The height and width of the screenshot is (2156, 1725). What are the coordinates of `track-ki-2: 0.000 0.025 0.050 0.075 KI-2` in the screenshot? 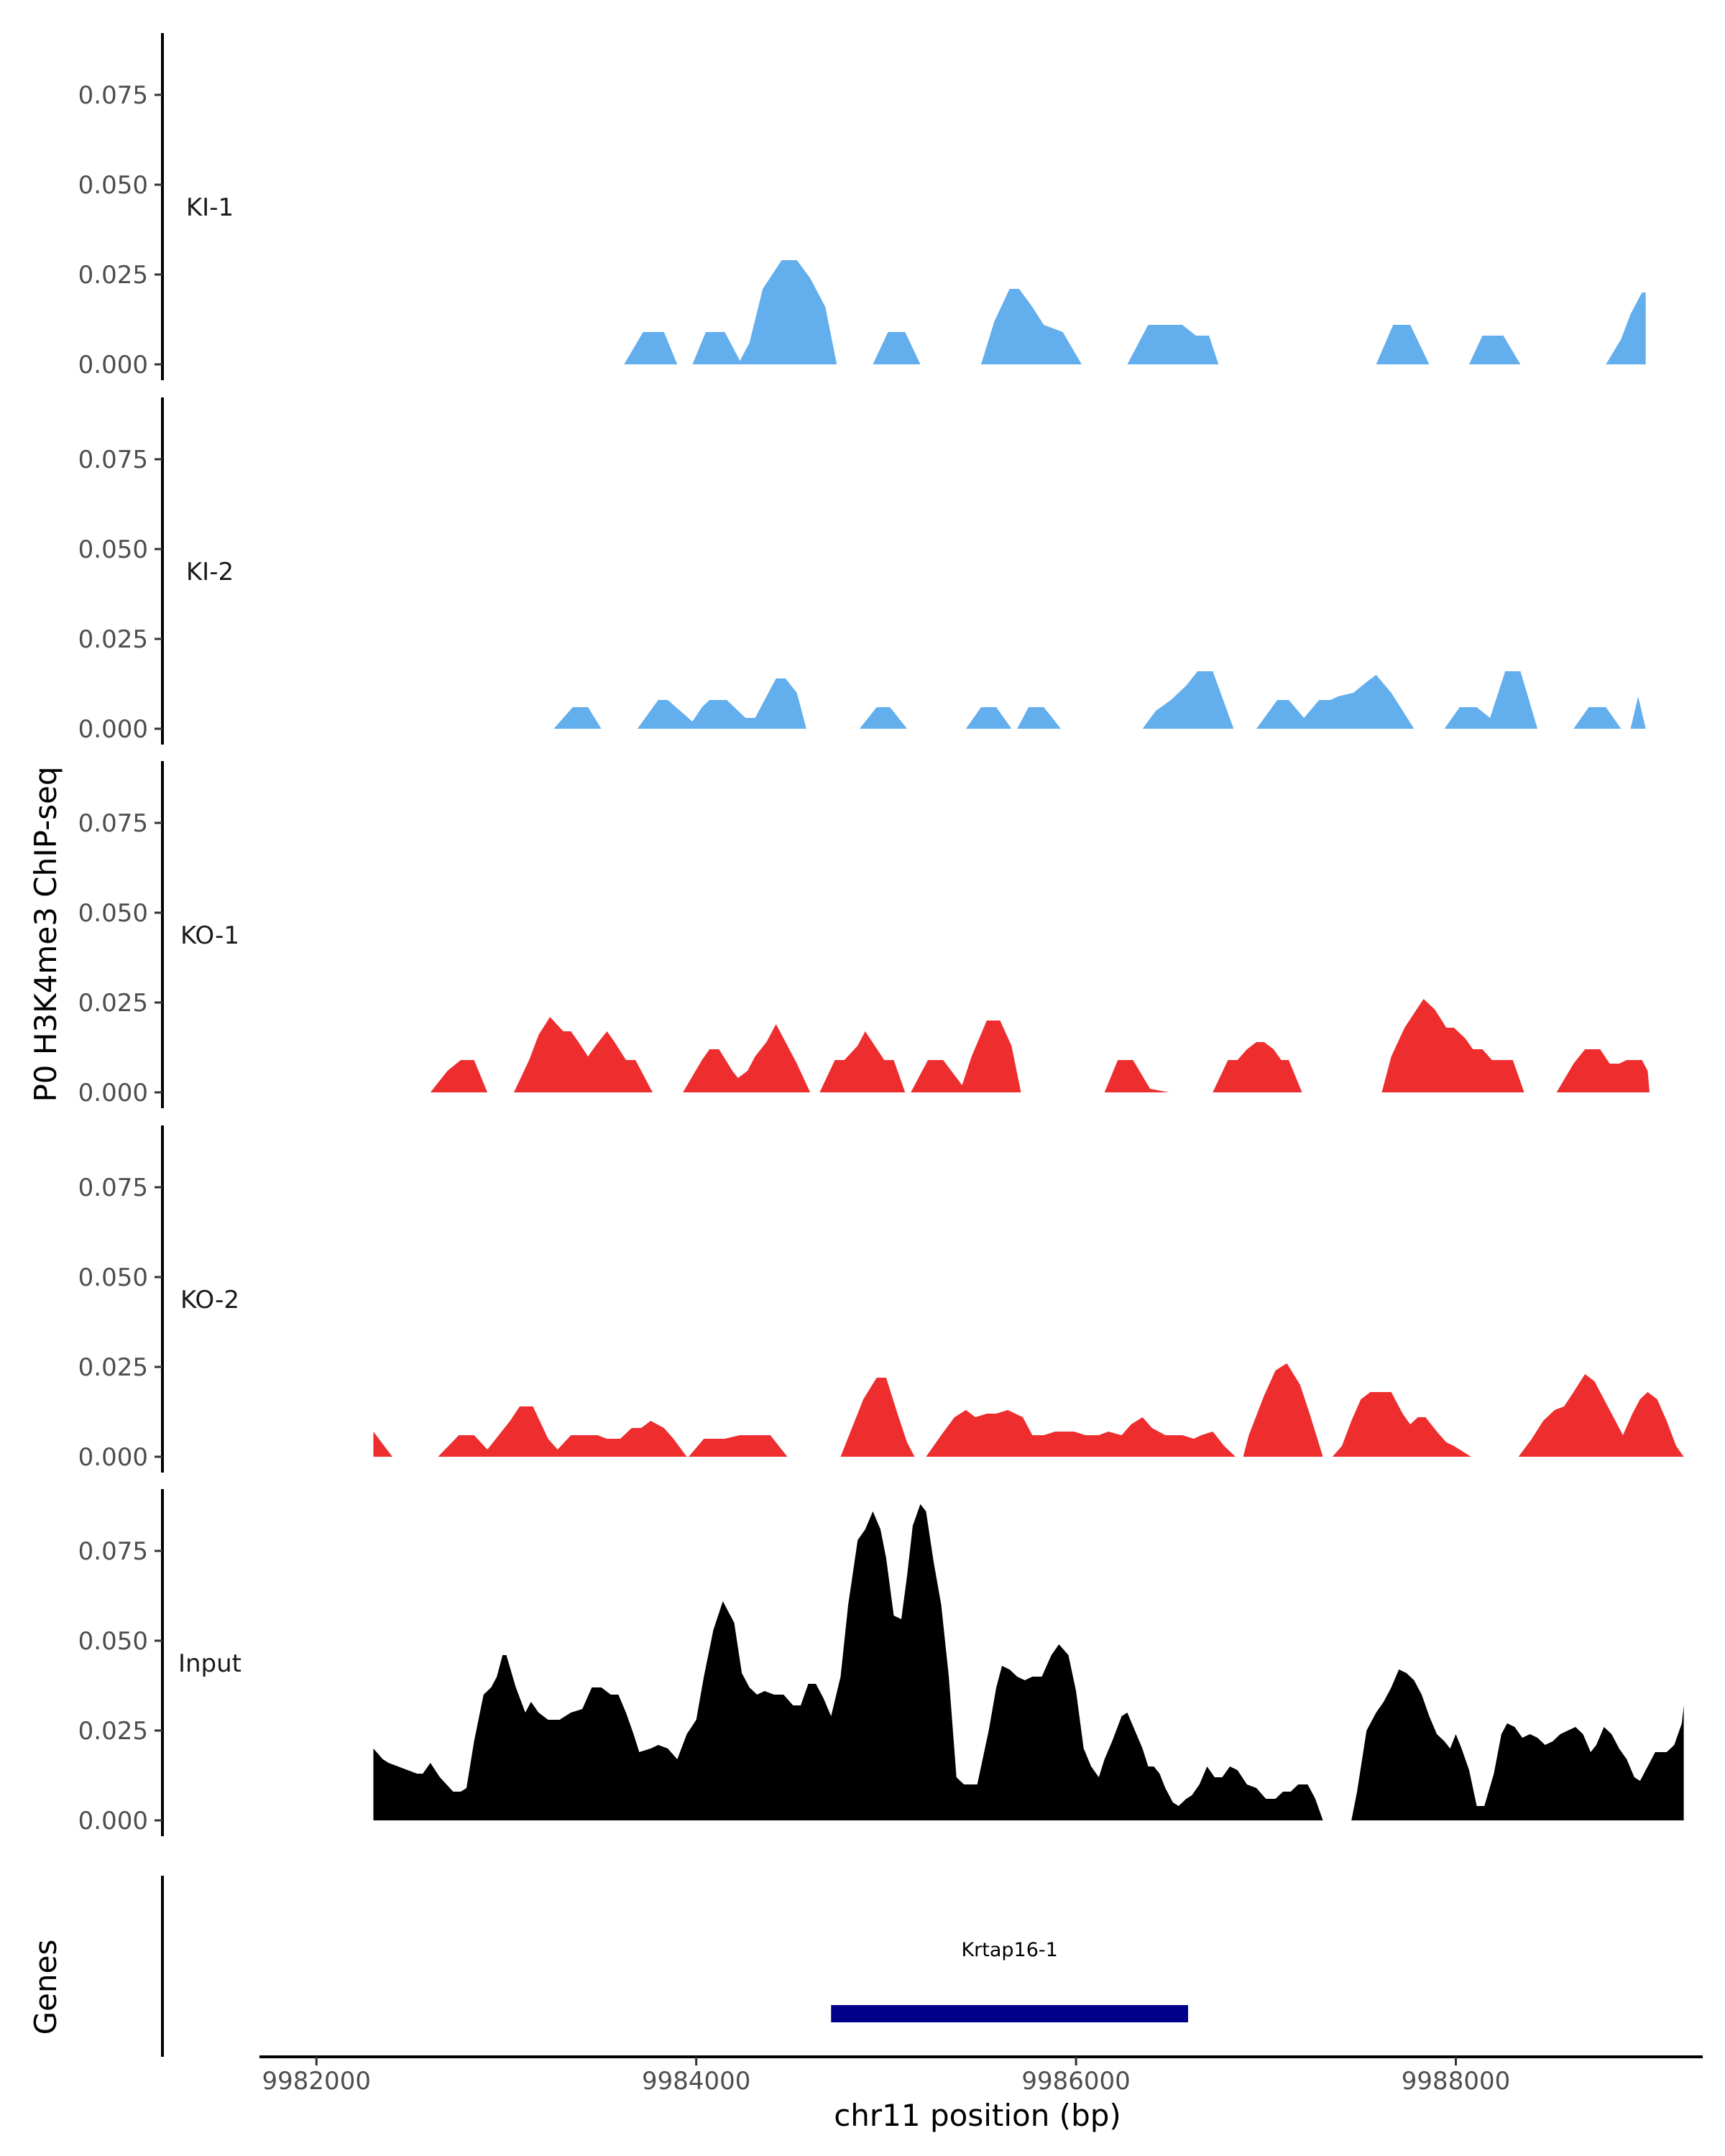 It's located at (862, 571).